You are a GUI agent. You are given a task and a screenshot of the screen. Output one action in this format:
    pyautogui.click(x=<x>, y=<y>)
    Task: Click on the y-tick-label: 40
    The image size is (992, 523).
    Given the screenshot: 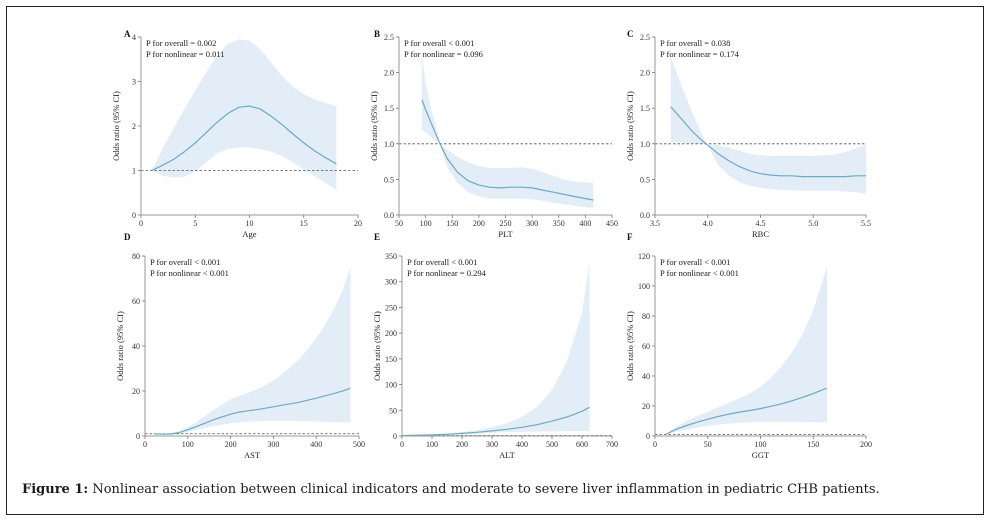 What is the action you would take?
    pyautogui.click(x=646, y=376)
    